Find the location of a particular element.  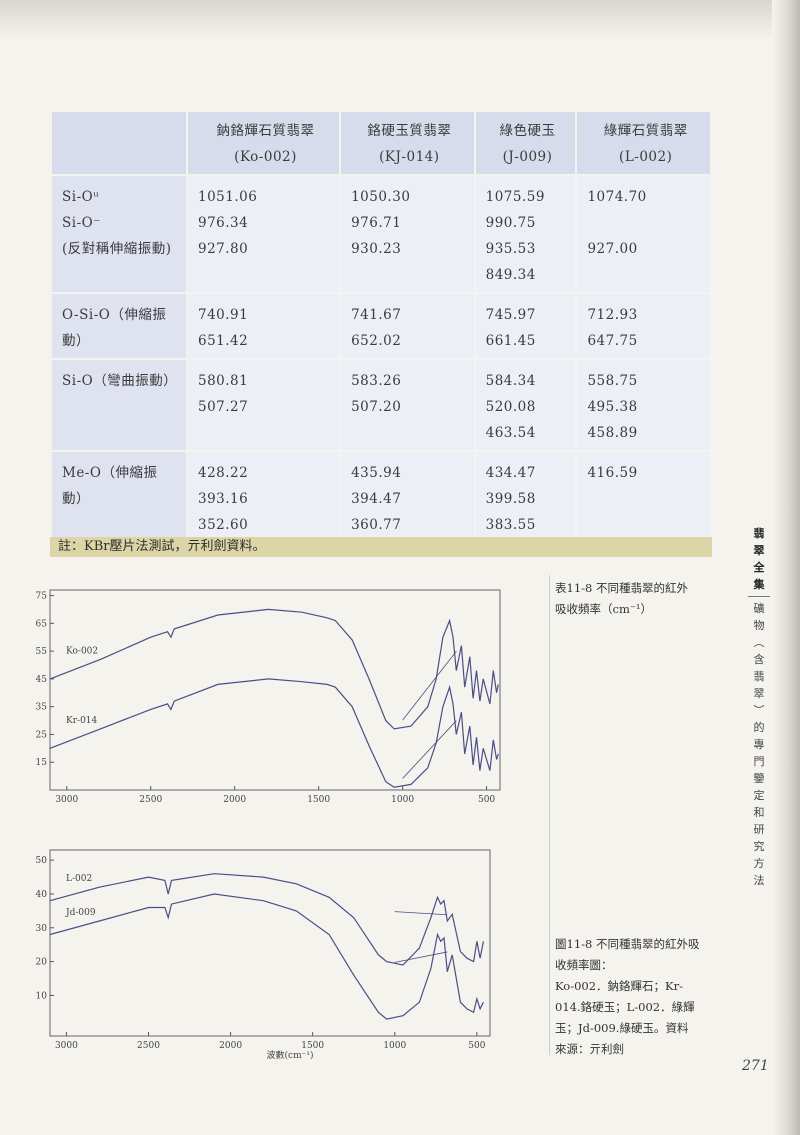

frequency-value: 399.58 is located at coordinates (510, 499).